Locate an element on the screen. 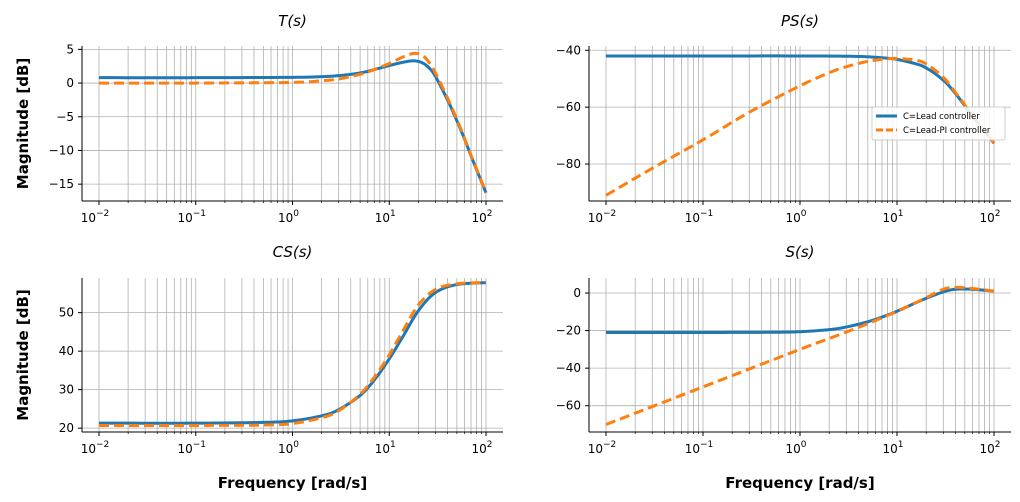  series-lead-line is located at coordinates (800, 310).